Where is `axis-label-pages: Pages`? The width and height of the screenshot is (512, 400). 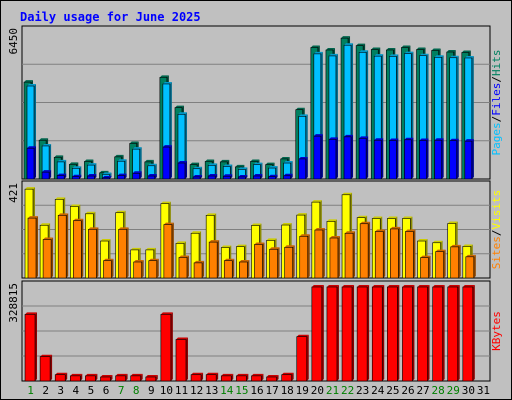 axis-label-pages: Pages is located at coordinates (496, 138).